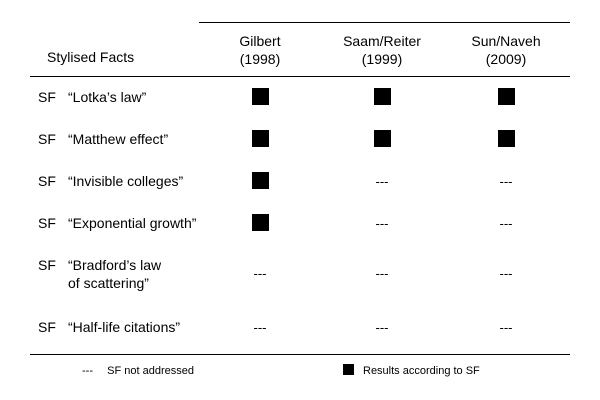 The width and height of the screenshot is (600, 400). Describe the element at coordinates (87, 371) in the screenshot. I see `legend-dash-symbol: ---` at that location.